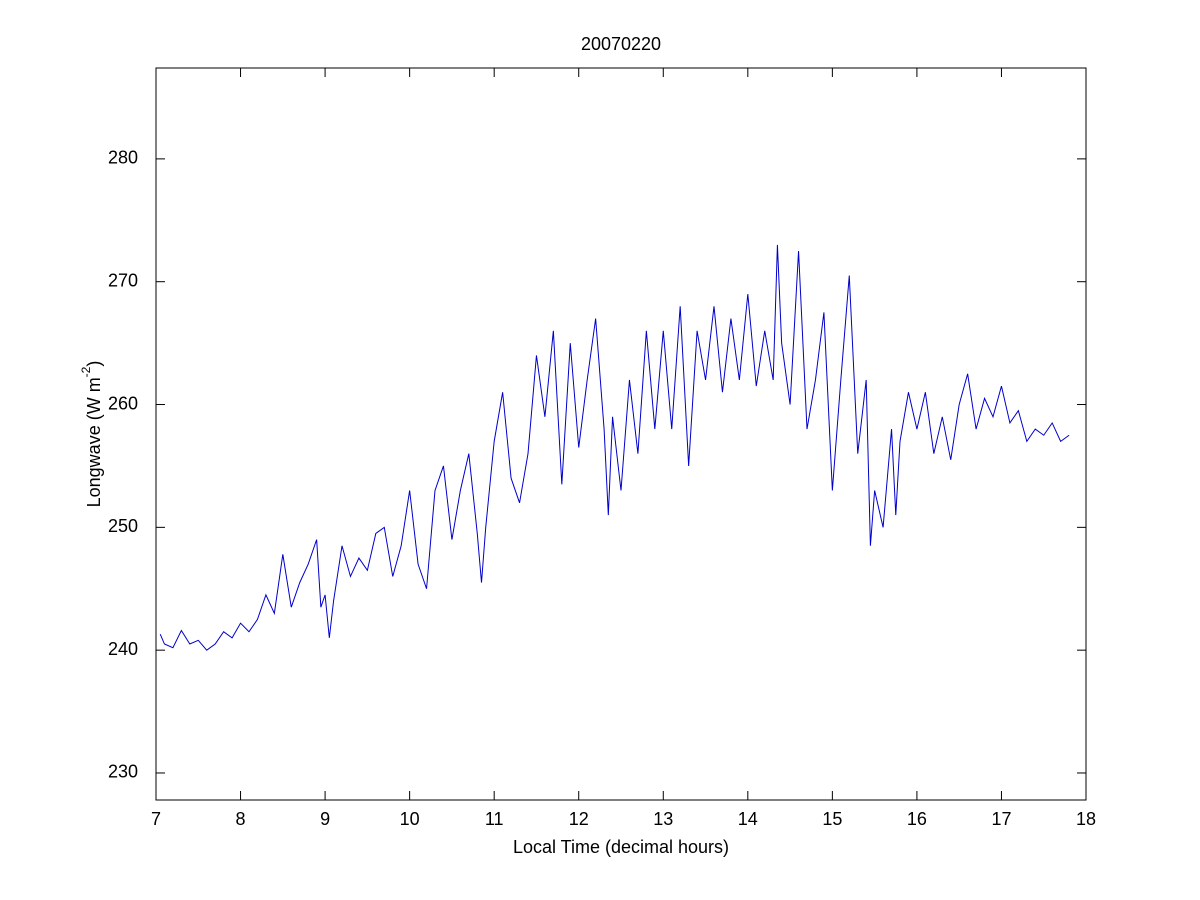  What do you see at coordinates (748, 819) in the screenshot?
I see `x-tick-label: 14` at bounding box center [748, 819].